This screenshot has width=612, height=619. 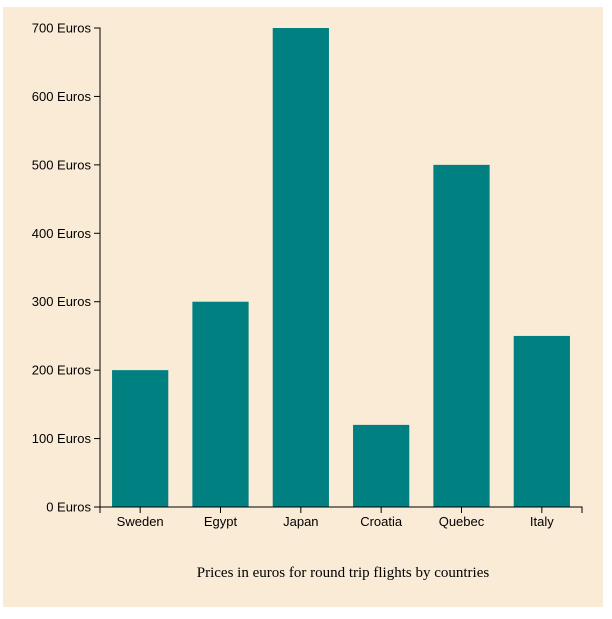 I want to click on x-tick-label: Japan, so click(x=300, y=521).